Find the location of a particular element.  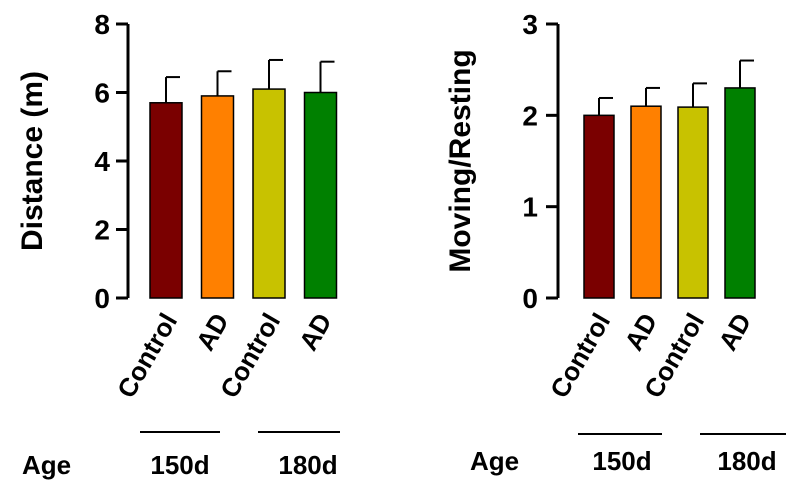

age-label-right: Age is located at coordinates (494, 461).